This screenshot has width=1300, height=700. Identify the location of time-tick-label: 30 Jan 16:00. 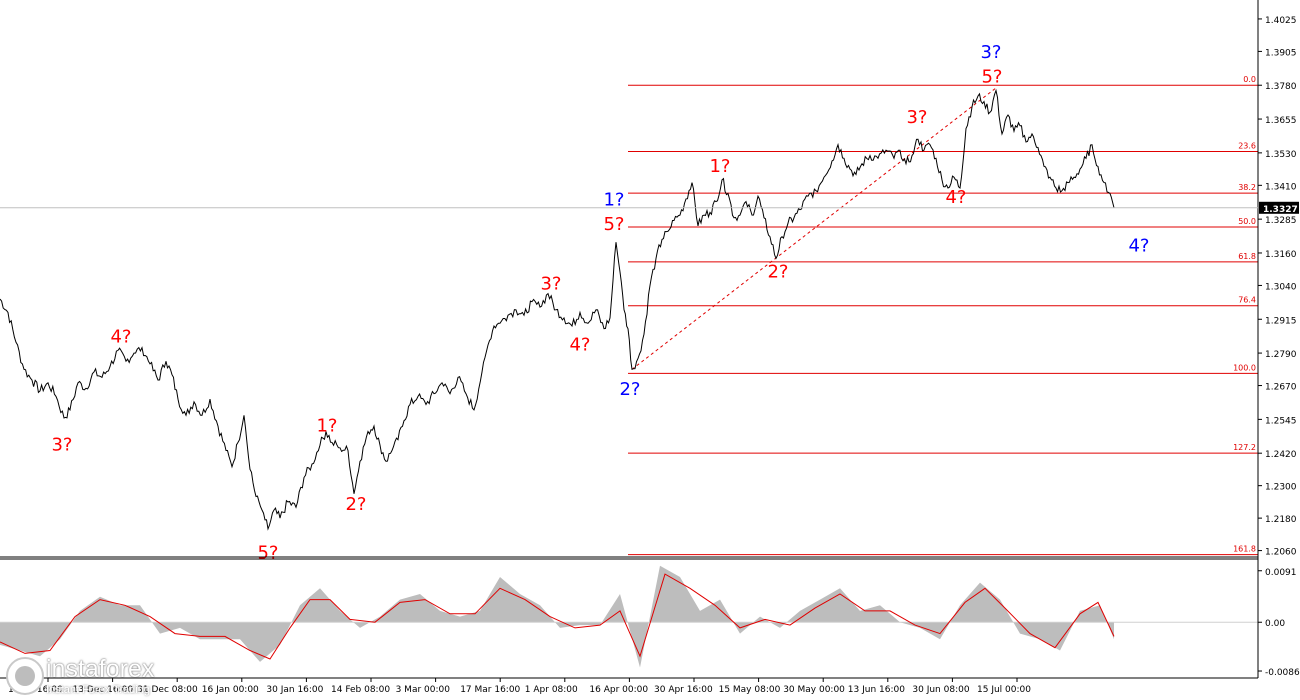
(294, 690).